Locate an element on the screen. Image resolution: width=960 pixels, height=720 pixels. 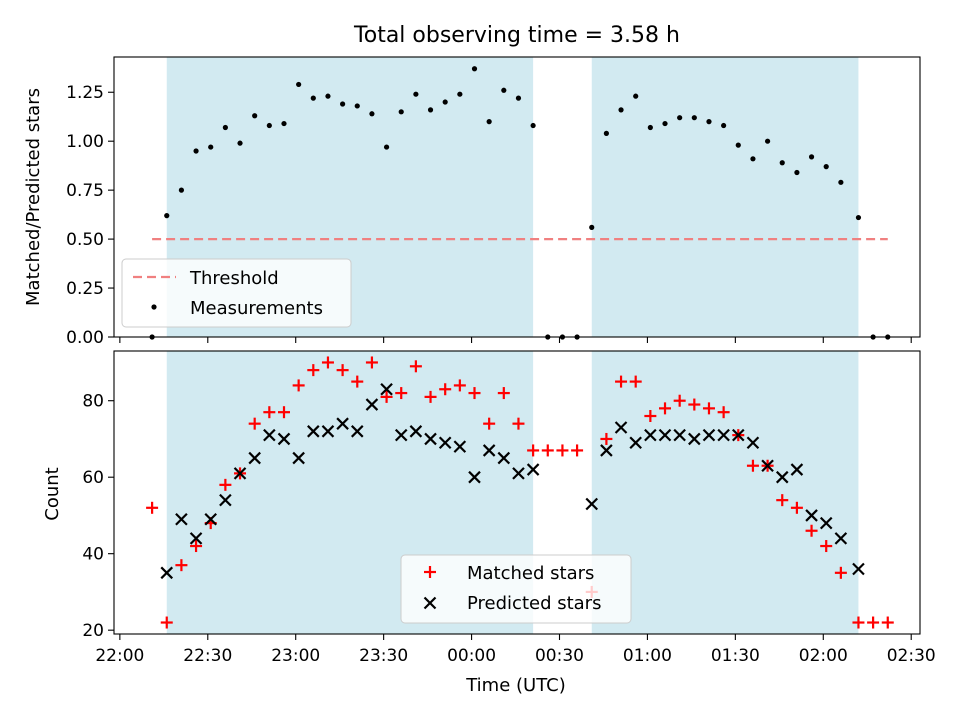
top-y-ticks: 0.00 0.25 0.50 0.75 1.00 1.25 is located at coordinates (90, 215).